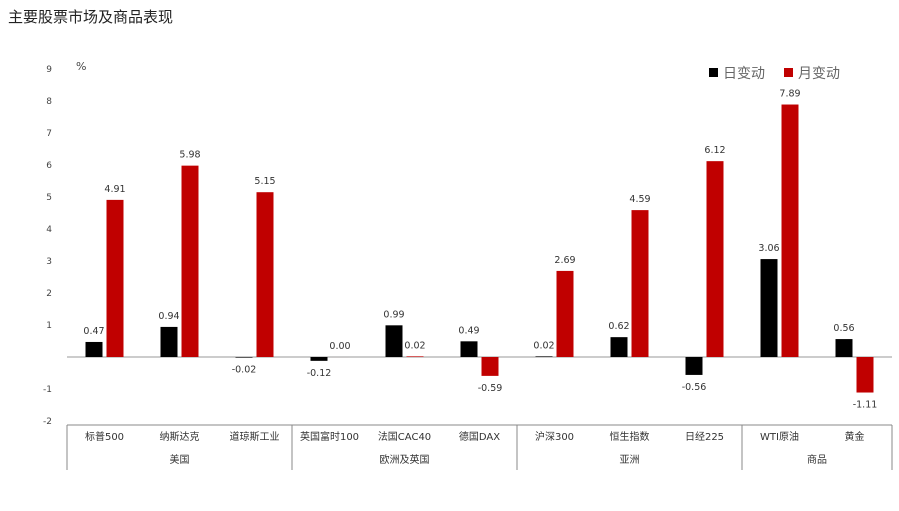  I want to click on y-axis-unit: %, so click(81, 66).